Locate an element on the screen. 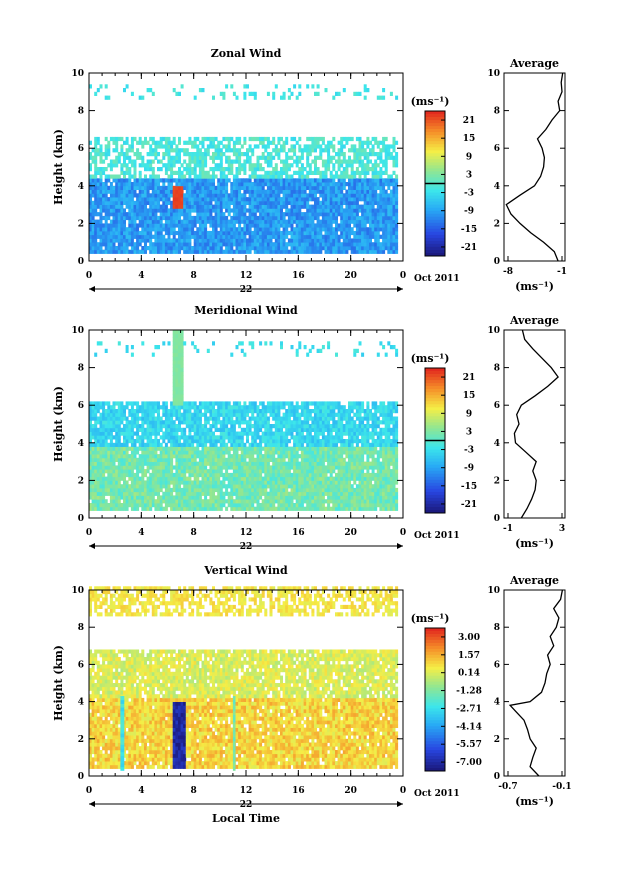  colorbar-tick-label: -21 is located at coordinates (469, 248).